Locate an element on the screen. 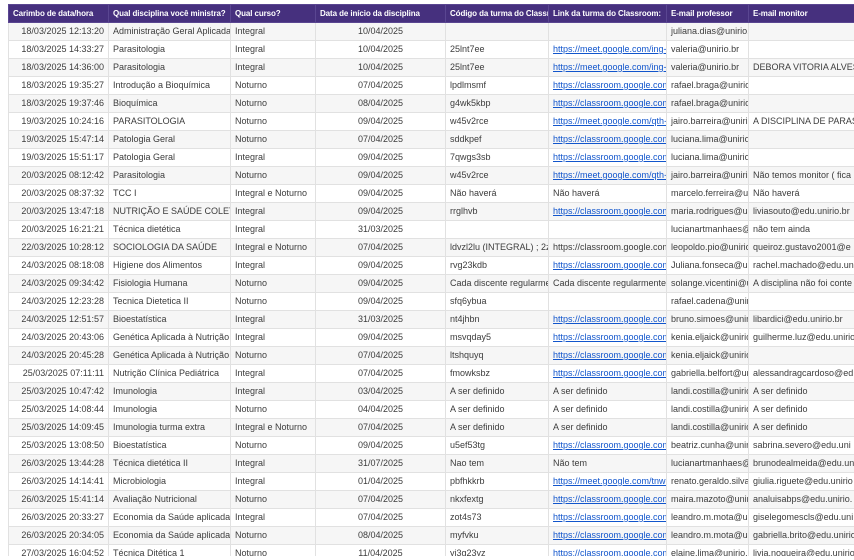 The image size is (854, 560). cell-start-date: 10/04/2025 is located at coordinates (380, 49).